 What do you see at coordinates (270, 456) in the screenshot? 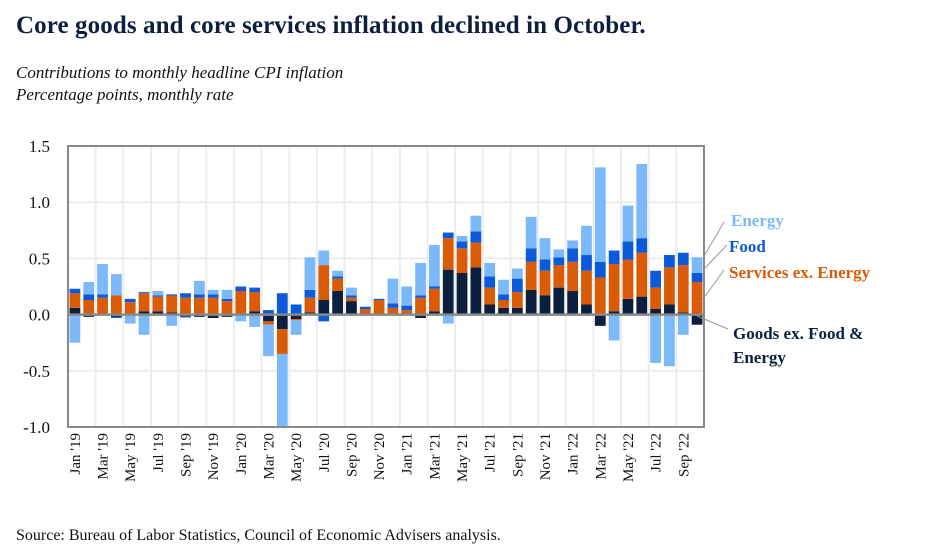
I see `x-tick-label: Mar '20` at bounding box center [270, 456].